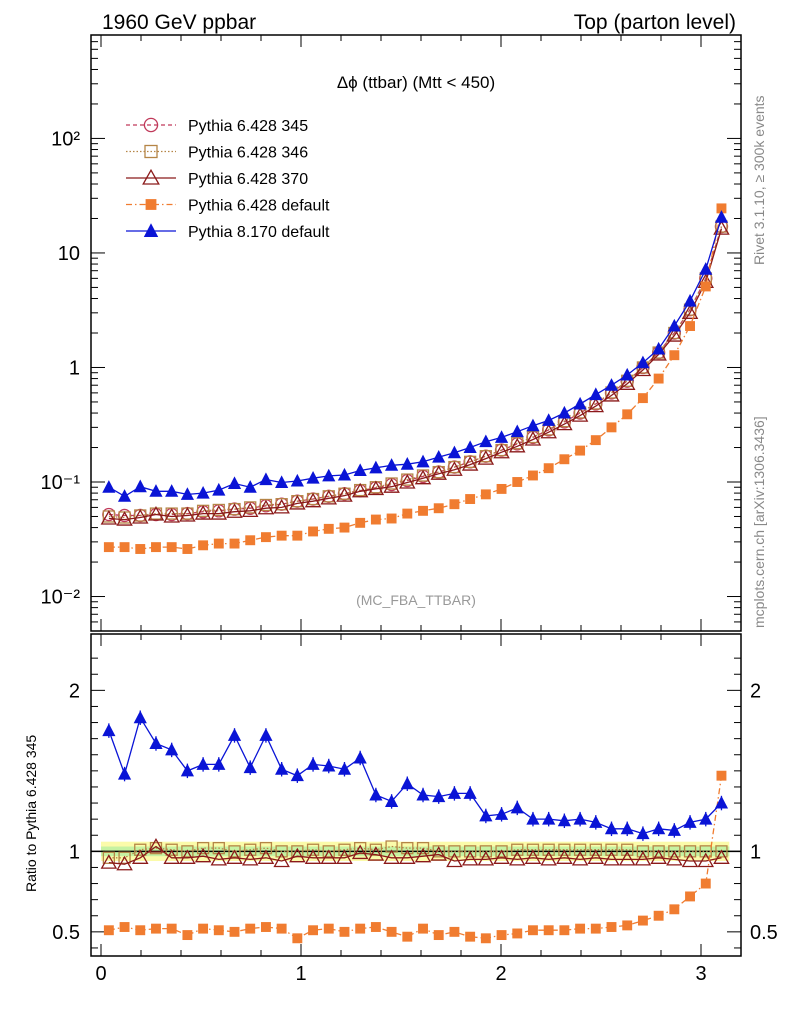  Describe the element at coordinates (655, 22) in the screenshot. I see `header-right: Top (parton level)` at that location.